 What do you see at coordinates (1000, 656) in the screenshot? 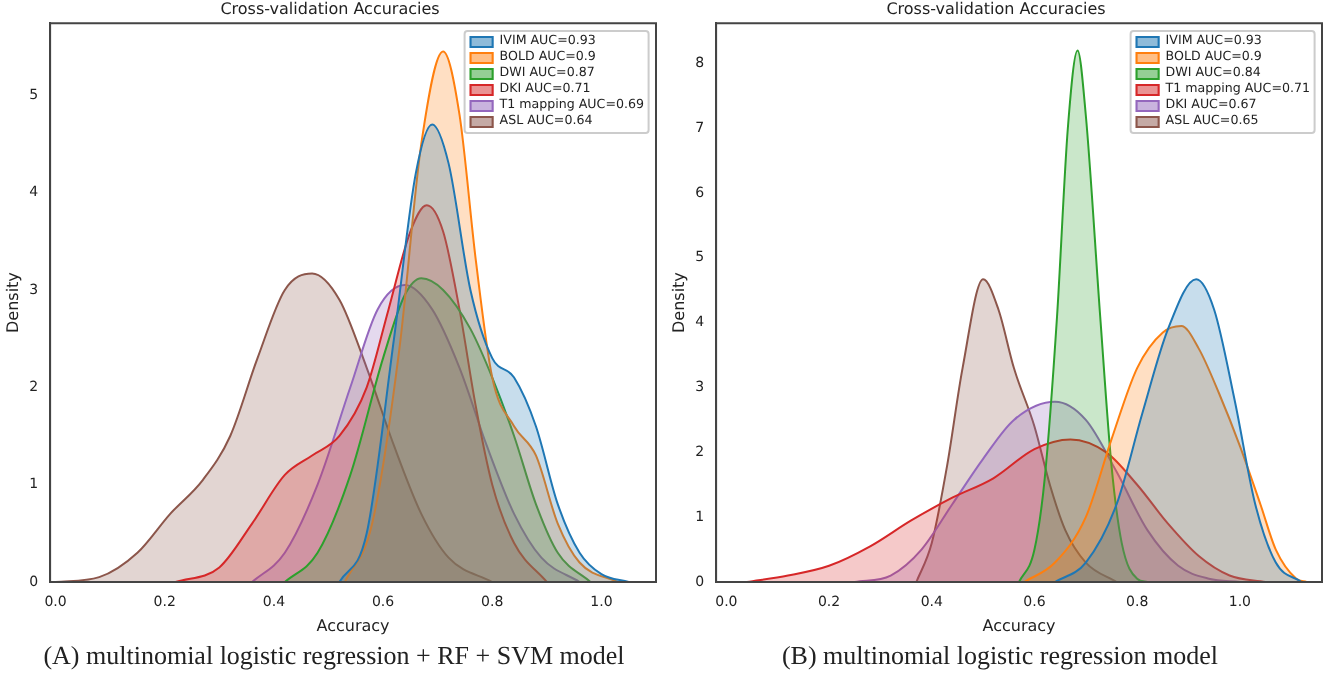
I see `text: (B) multinomial logistic regression model` at bounding box center [1000, 656].